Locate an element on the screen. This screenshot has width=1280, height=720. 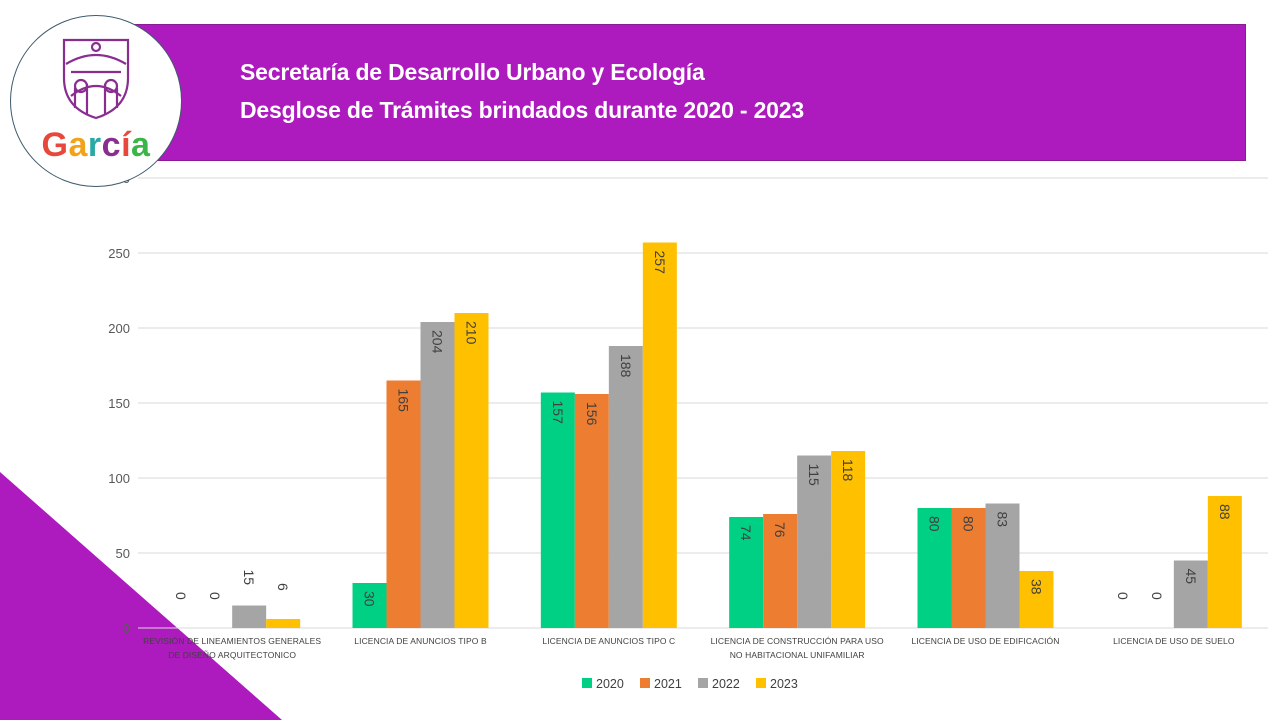
y-tick-label: 150 is located at coordinates (119, 403).